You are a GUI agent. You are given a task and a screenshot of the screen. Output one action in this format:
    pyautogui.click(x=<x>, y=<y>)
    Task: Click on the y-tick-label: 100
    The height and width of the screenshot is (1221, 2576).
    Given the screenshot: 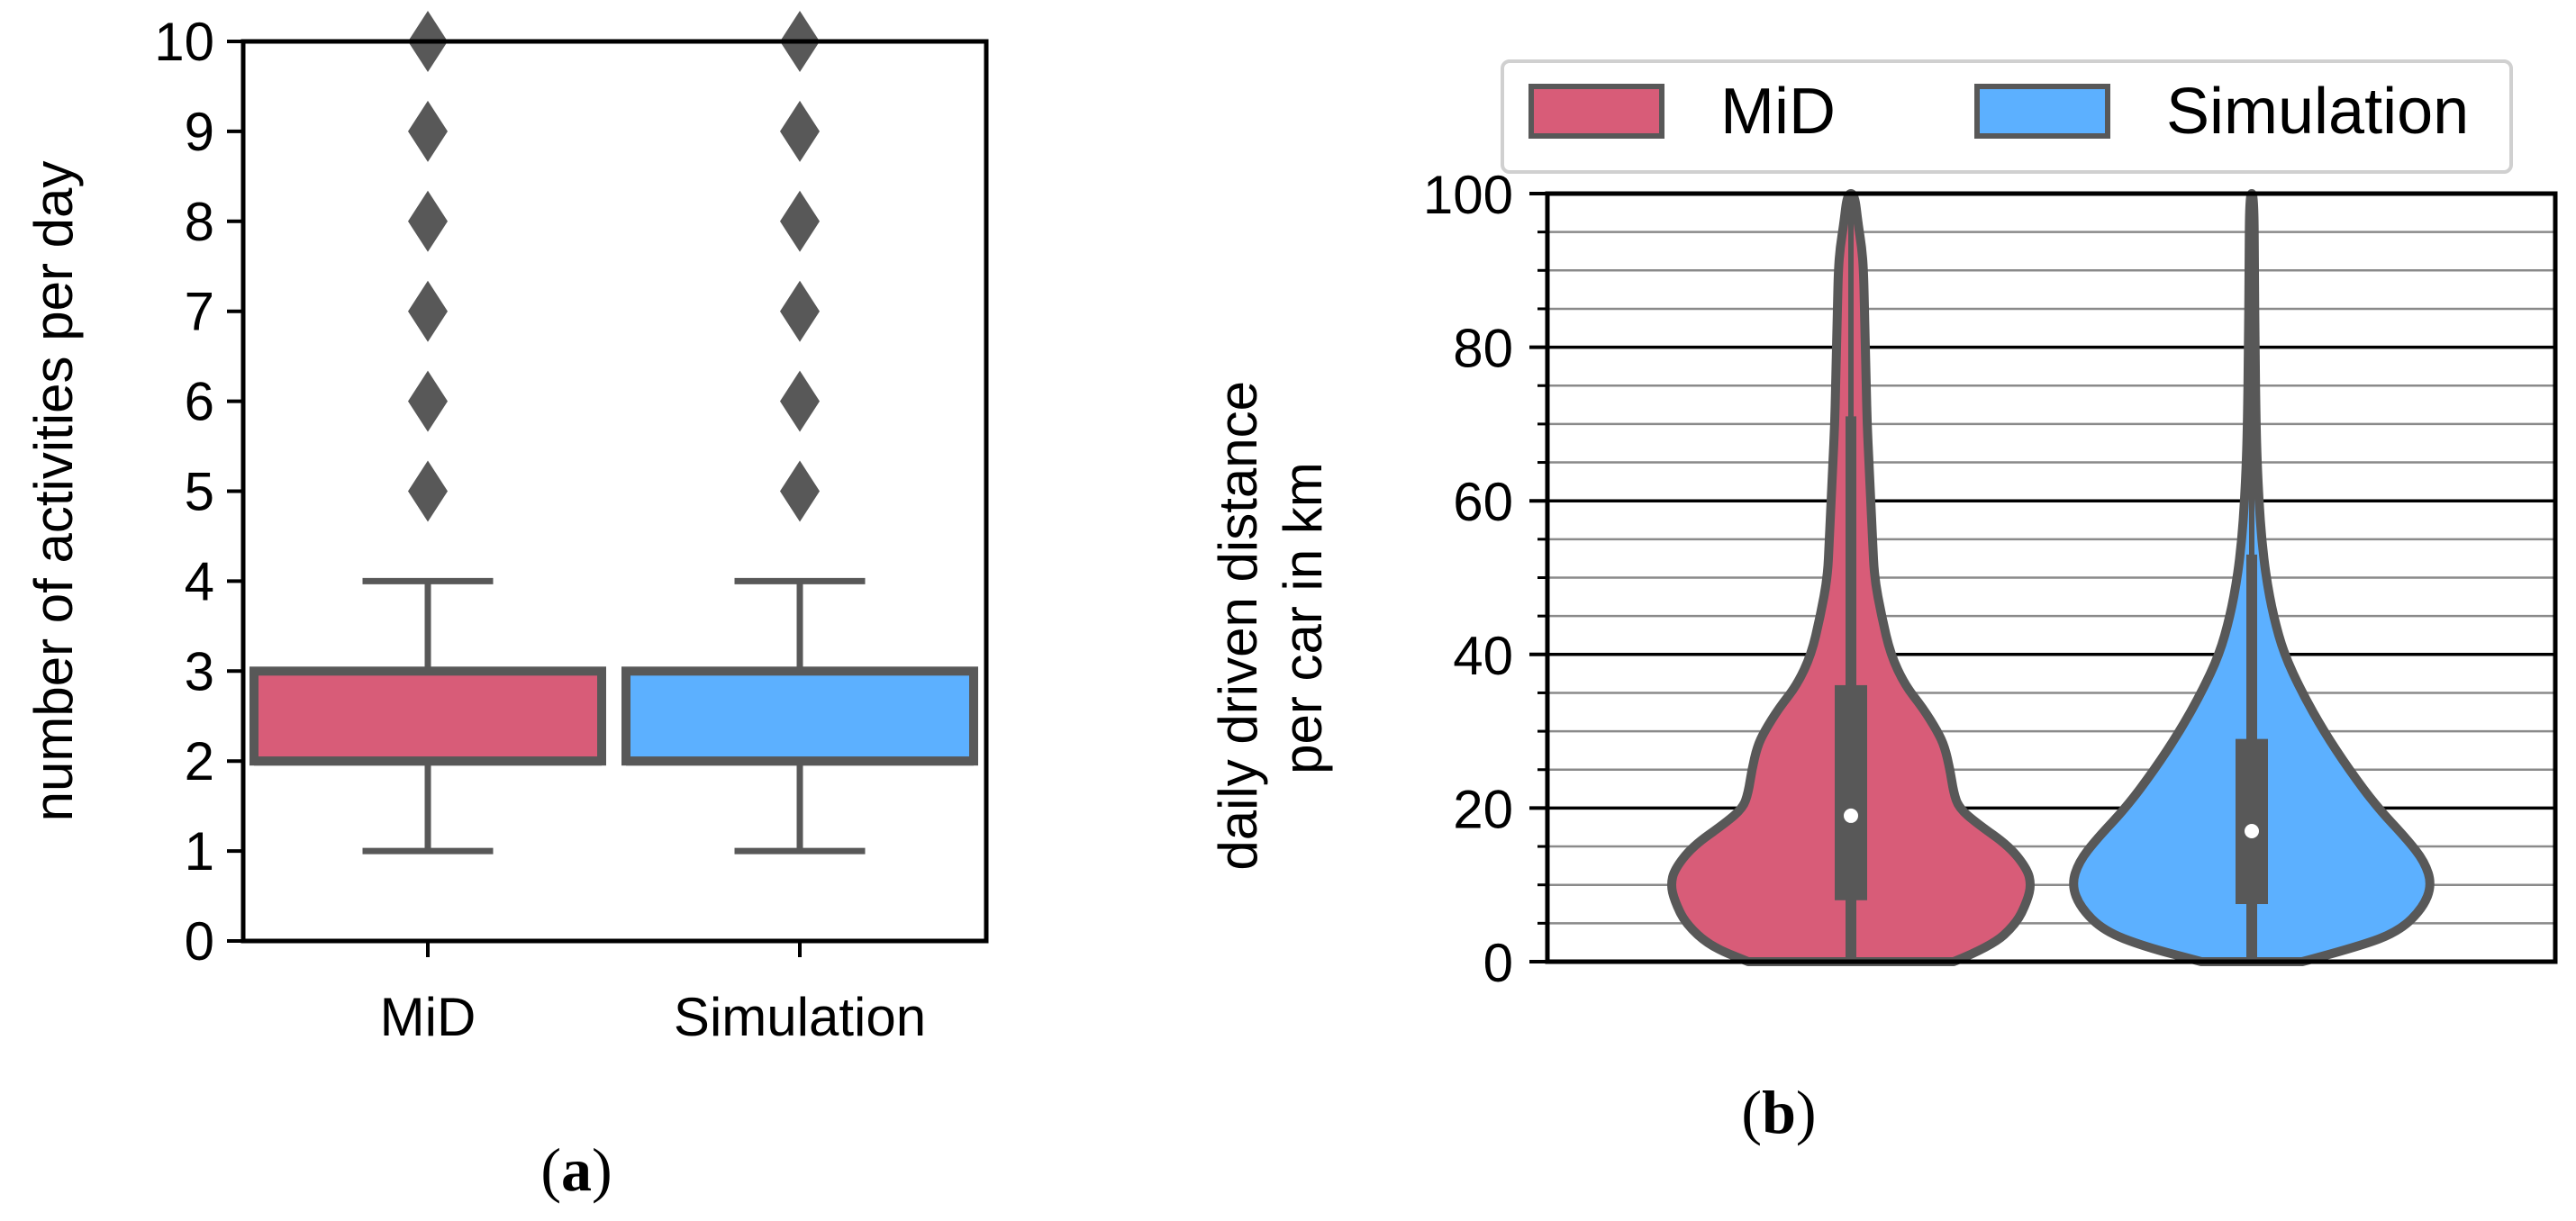 What is the action you would take?
    pyautogui.click(x=1468, y=195)
    